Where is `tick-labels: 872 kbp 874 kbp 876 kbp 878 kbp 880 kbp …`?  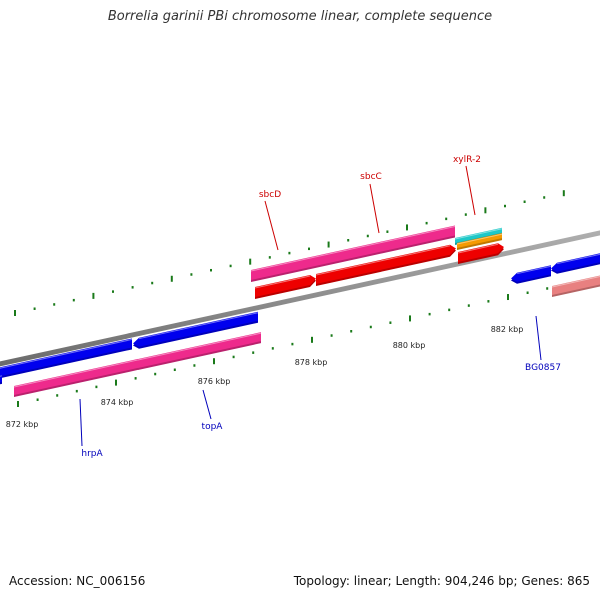 tick-labels: 872 kbp 874 kbp 876 kbp 878 kbp 880 kbp … is located at coordinates (265, 377).